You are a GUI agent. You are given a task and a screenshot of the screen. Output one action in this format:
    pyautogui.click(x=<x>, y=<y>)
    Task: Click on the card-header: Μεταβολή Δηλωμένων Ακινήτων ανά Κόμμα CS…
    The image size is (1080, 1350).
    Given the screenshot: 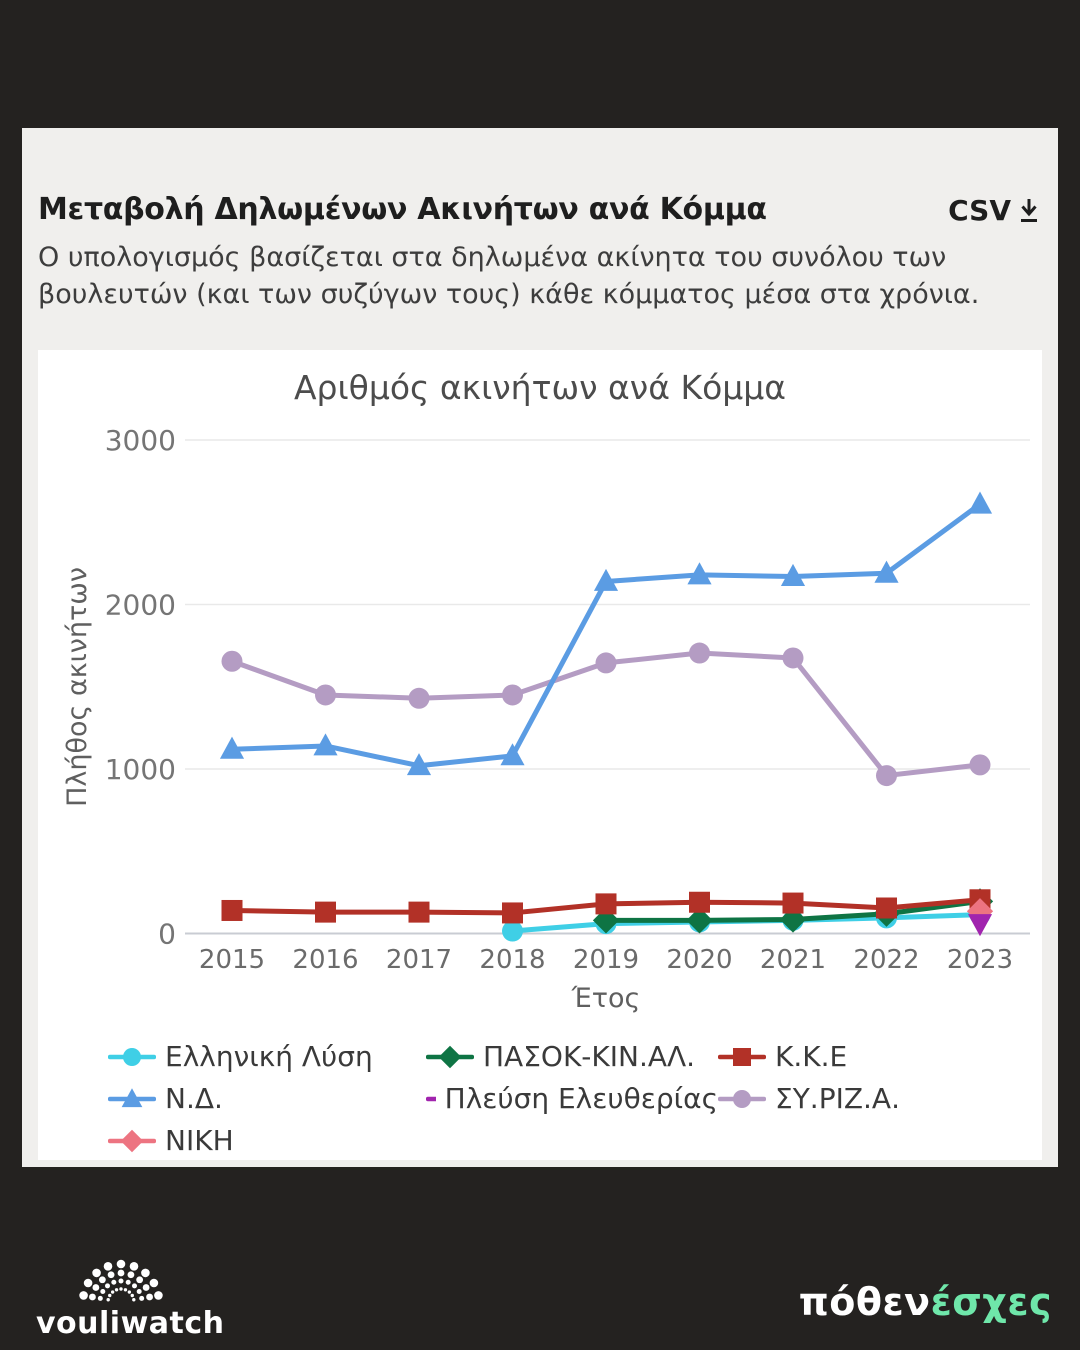 What is the action you would take?
    pyautogui.click(x=539, y=209)
    